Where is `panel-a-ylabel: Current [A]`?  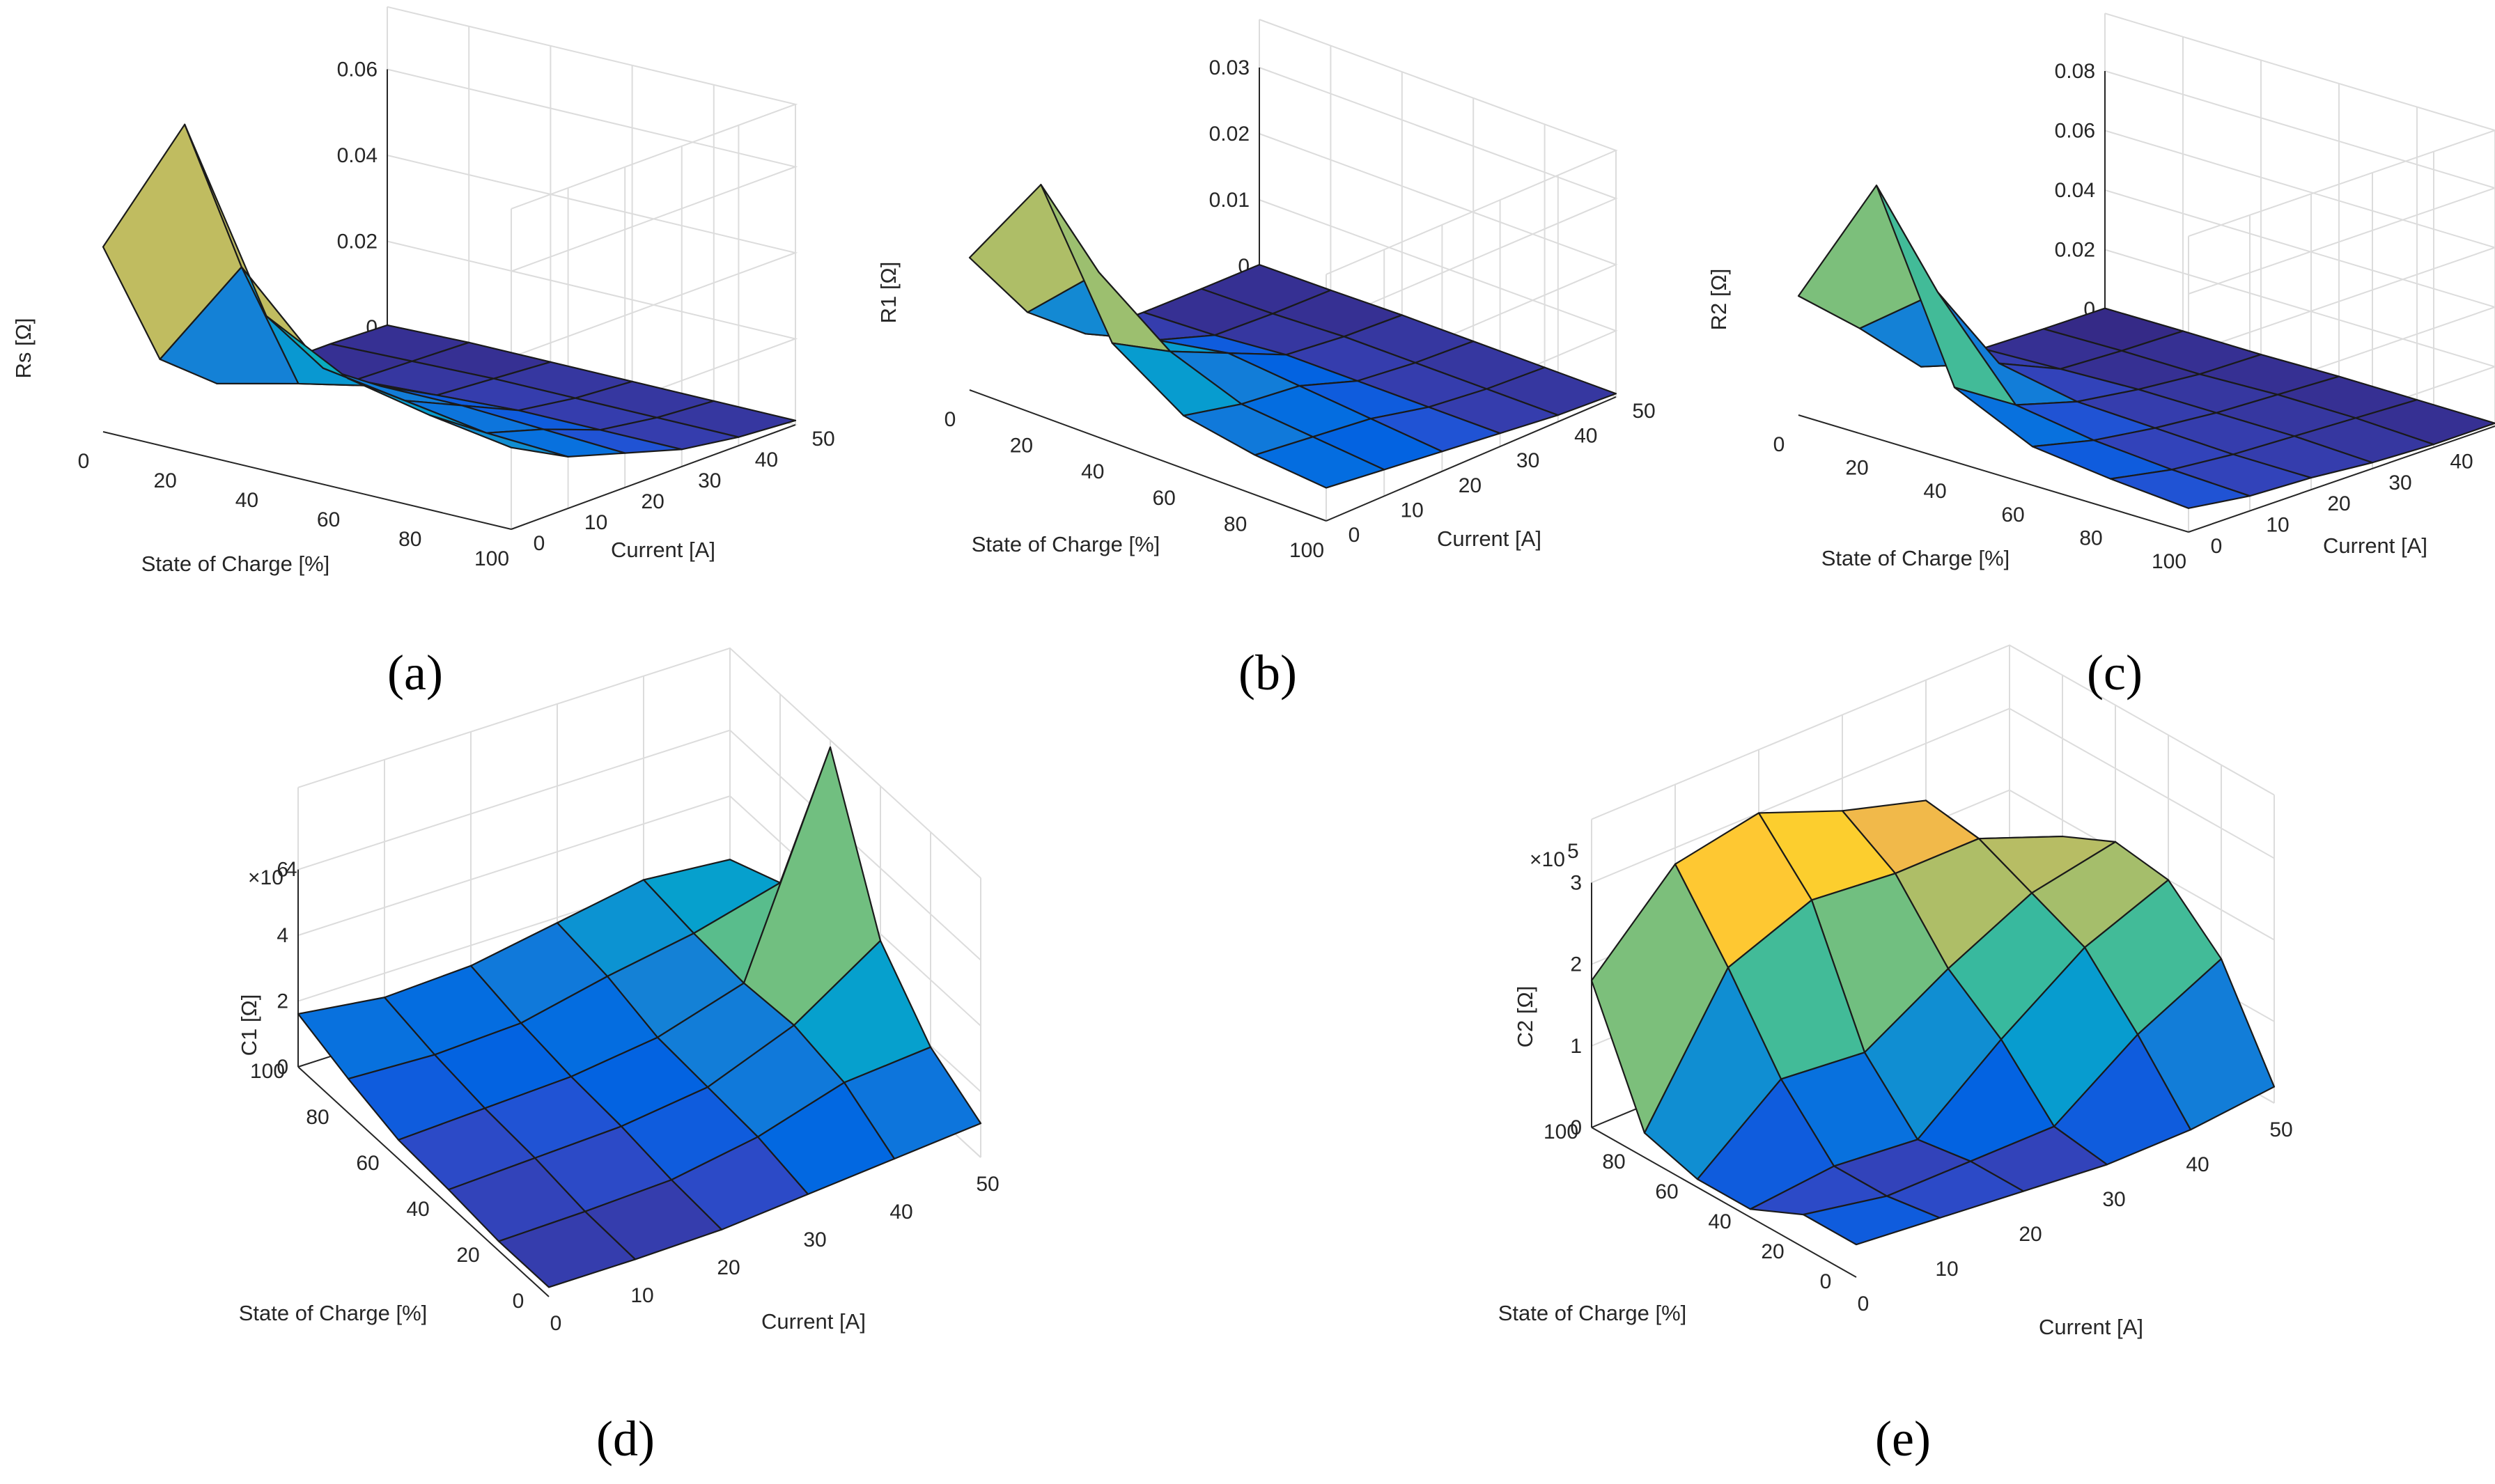 panel-a-ylabel: Current [A] is located at coordinates (663, 550).